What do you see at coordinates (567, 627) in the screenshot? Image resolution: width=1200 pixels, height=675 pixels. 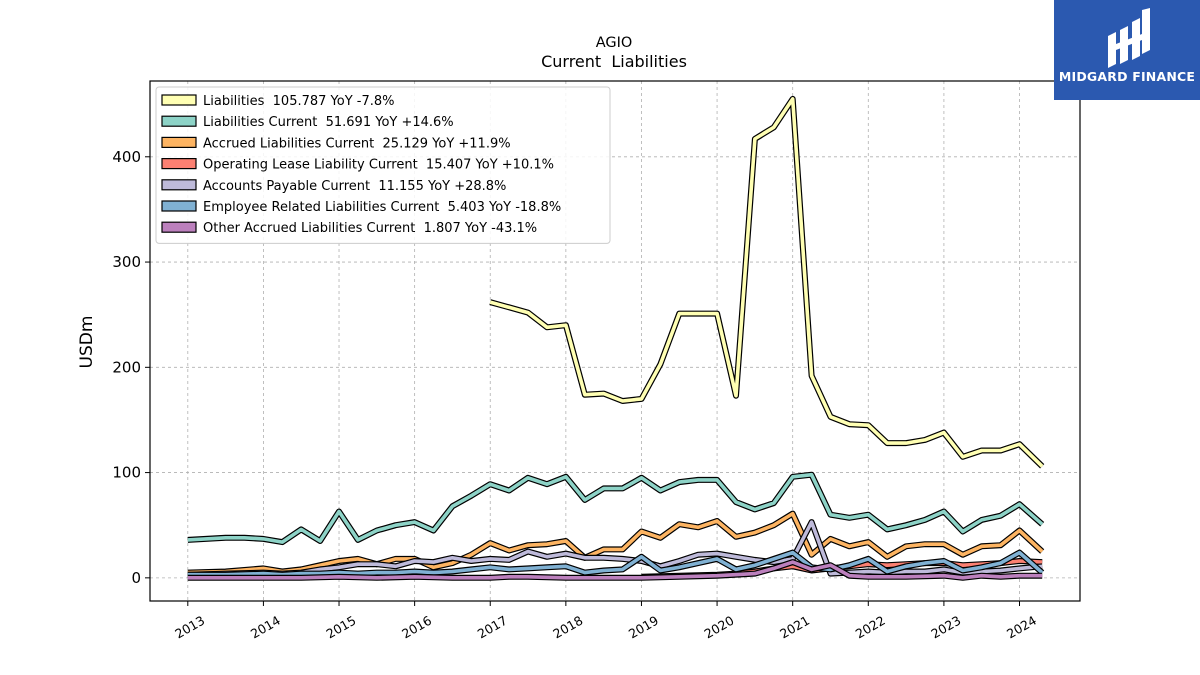 I see `x-tick-label: 2018` at bounding box center [567, 627].